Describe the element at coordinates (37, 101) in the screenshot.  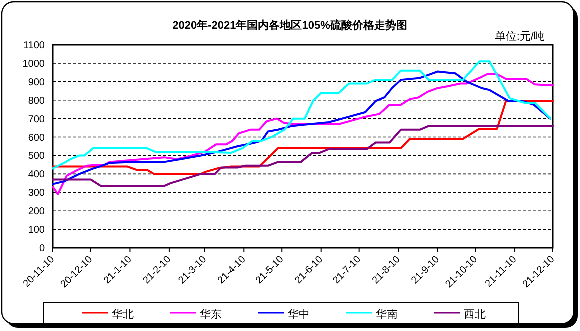
I see `y-tick-label: 800` at that location.